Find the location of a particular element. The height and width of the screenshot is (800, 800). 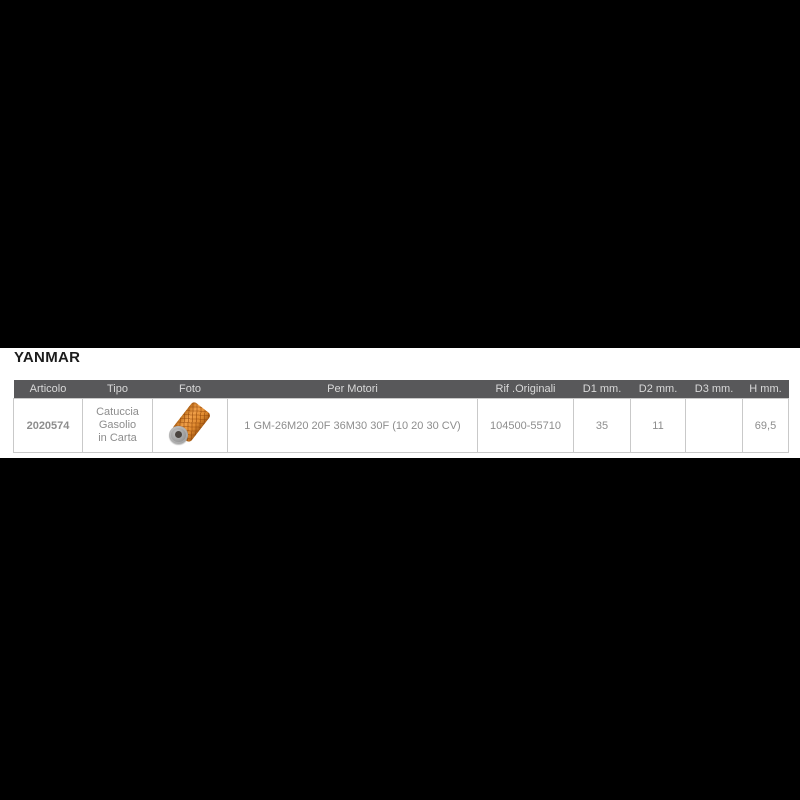

fuel-filter-cartridge-photo is located at coordinates (190, 424).